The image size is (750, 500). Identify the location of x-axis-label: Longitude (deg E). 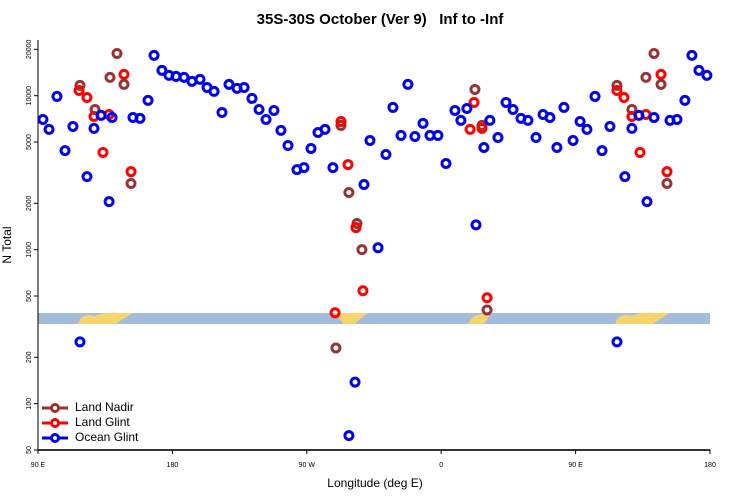
(374, 483).